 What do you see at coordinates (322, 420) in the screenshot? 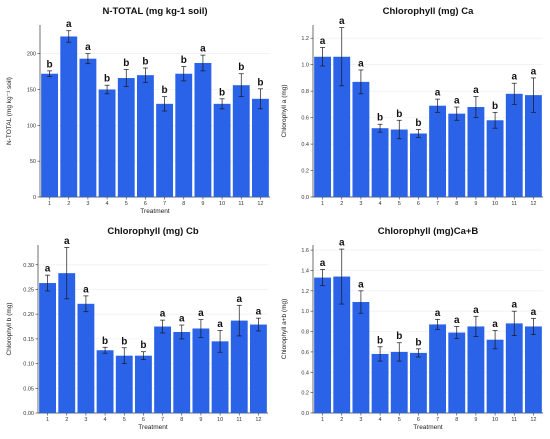
I see `x-tick-label: 1` at bounding box center [322, 420].